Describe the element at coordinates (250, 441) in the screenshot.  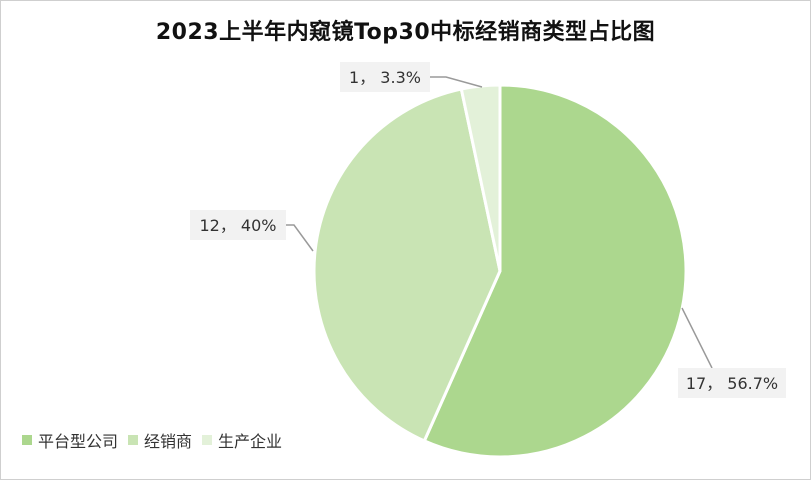
I see `legend-label-manufacturer: 生产企业` at that location.